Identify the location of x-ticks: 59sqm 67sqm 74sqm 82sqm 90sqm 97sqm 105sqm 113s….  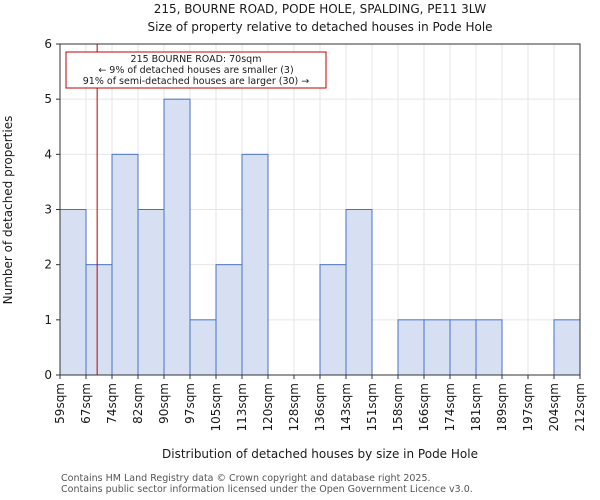
(320, 403).